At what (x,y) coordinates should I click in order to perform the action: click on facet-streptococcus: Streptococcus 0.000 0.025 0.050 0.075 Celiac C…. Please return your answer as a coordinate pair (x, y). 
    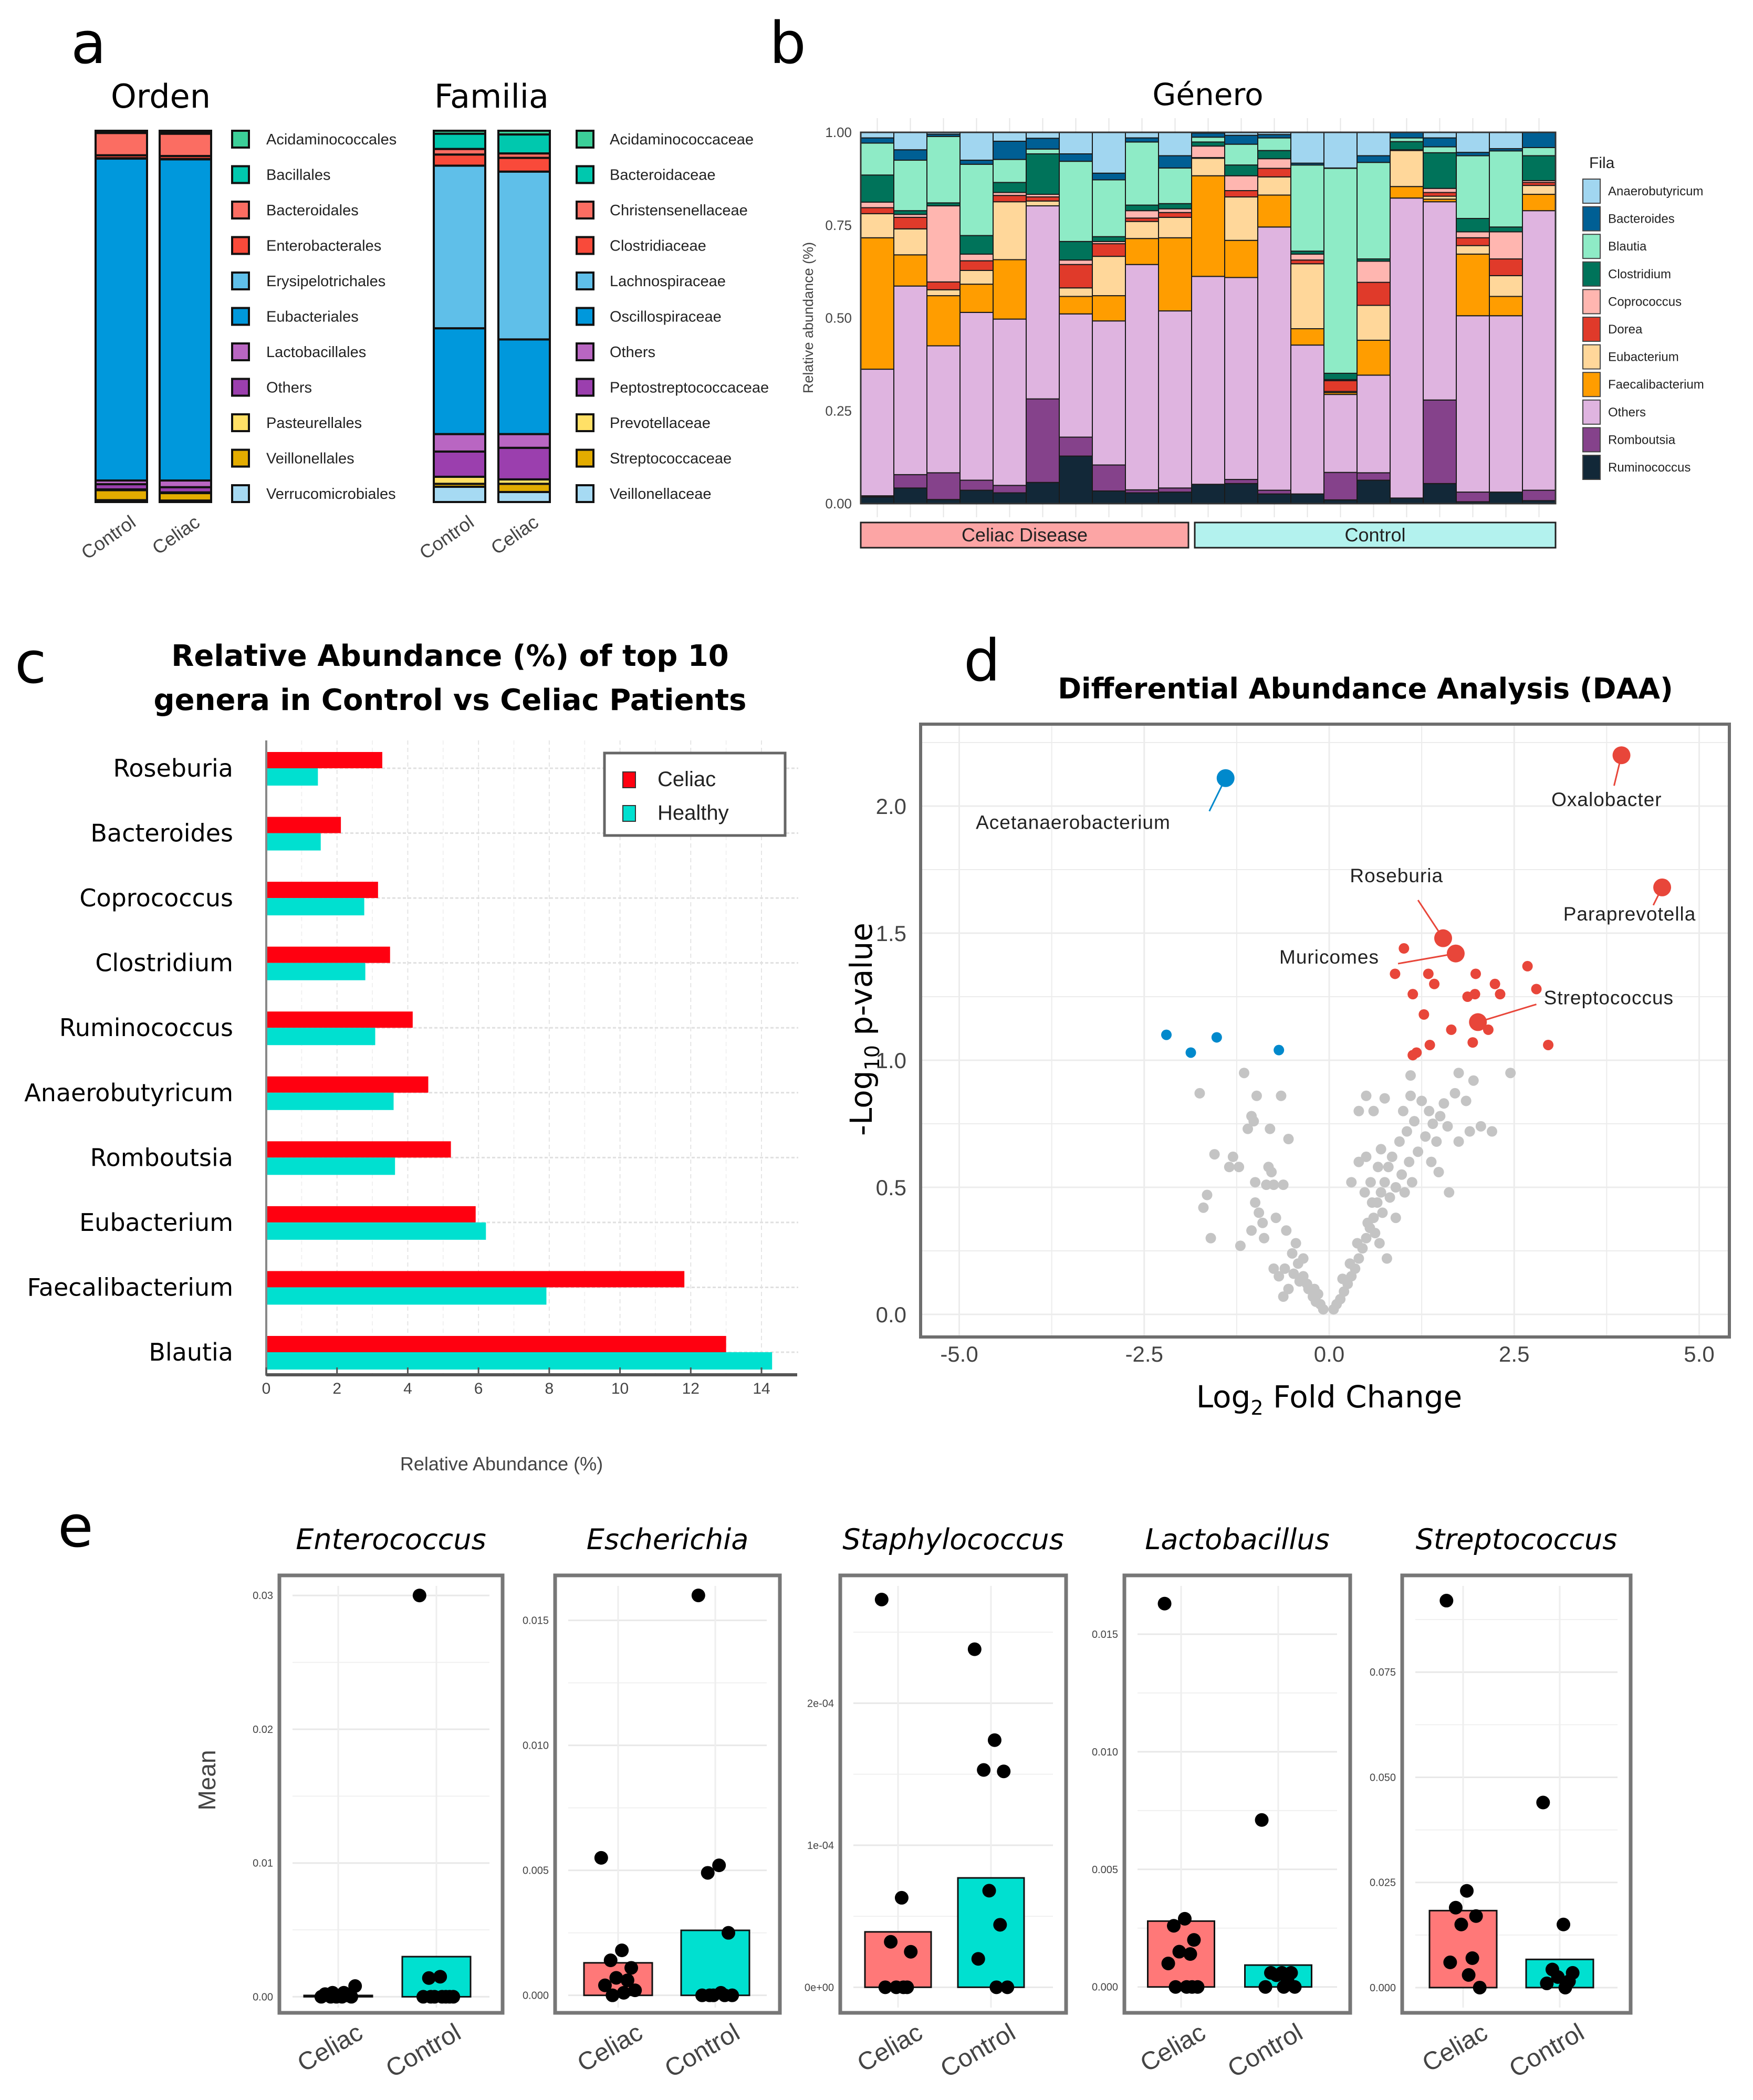
    Looking at the image, I should click on (1501, 1803).